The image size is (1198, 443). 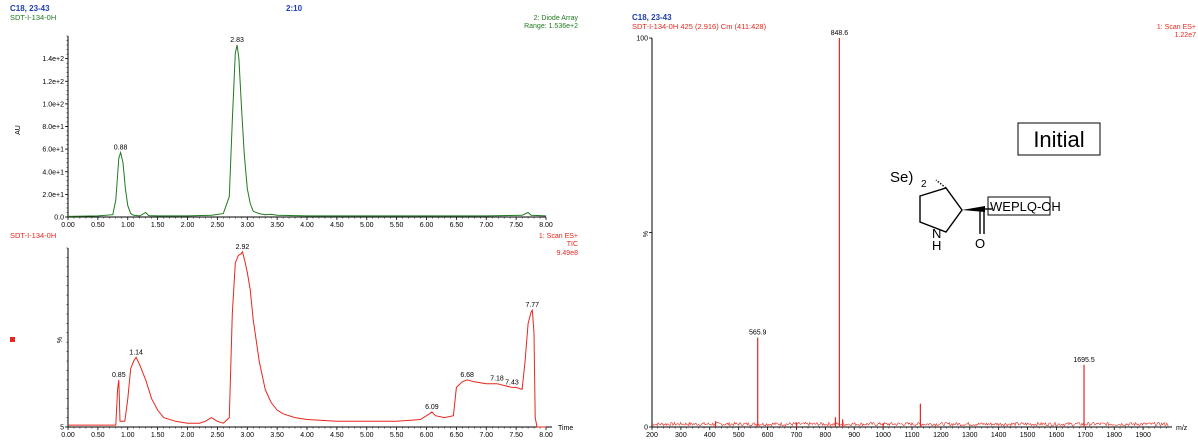 I want to click on ms-x-tick-label: 1500, so click(x=1028, y=435).